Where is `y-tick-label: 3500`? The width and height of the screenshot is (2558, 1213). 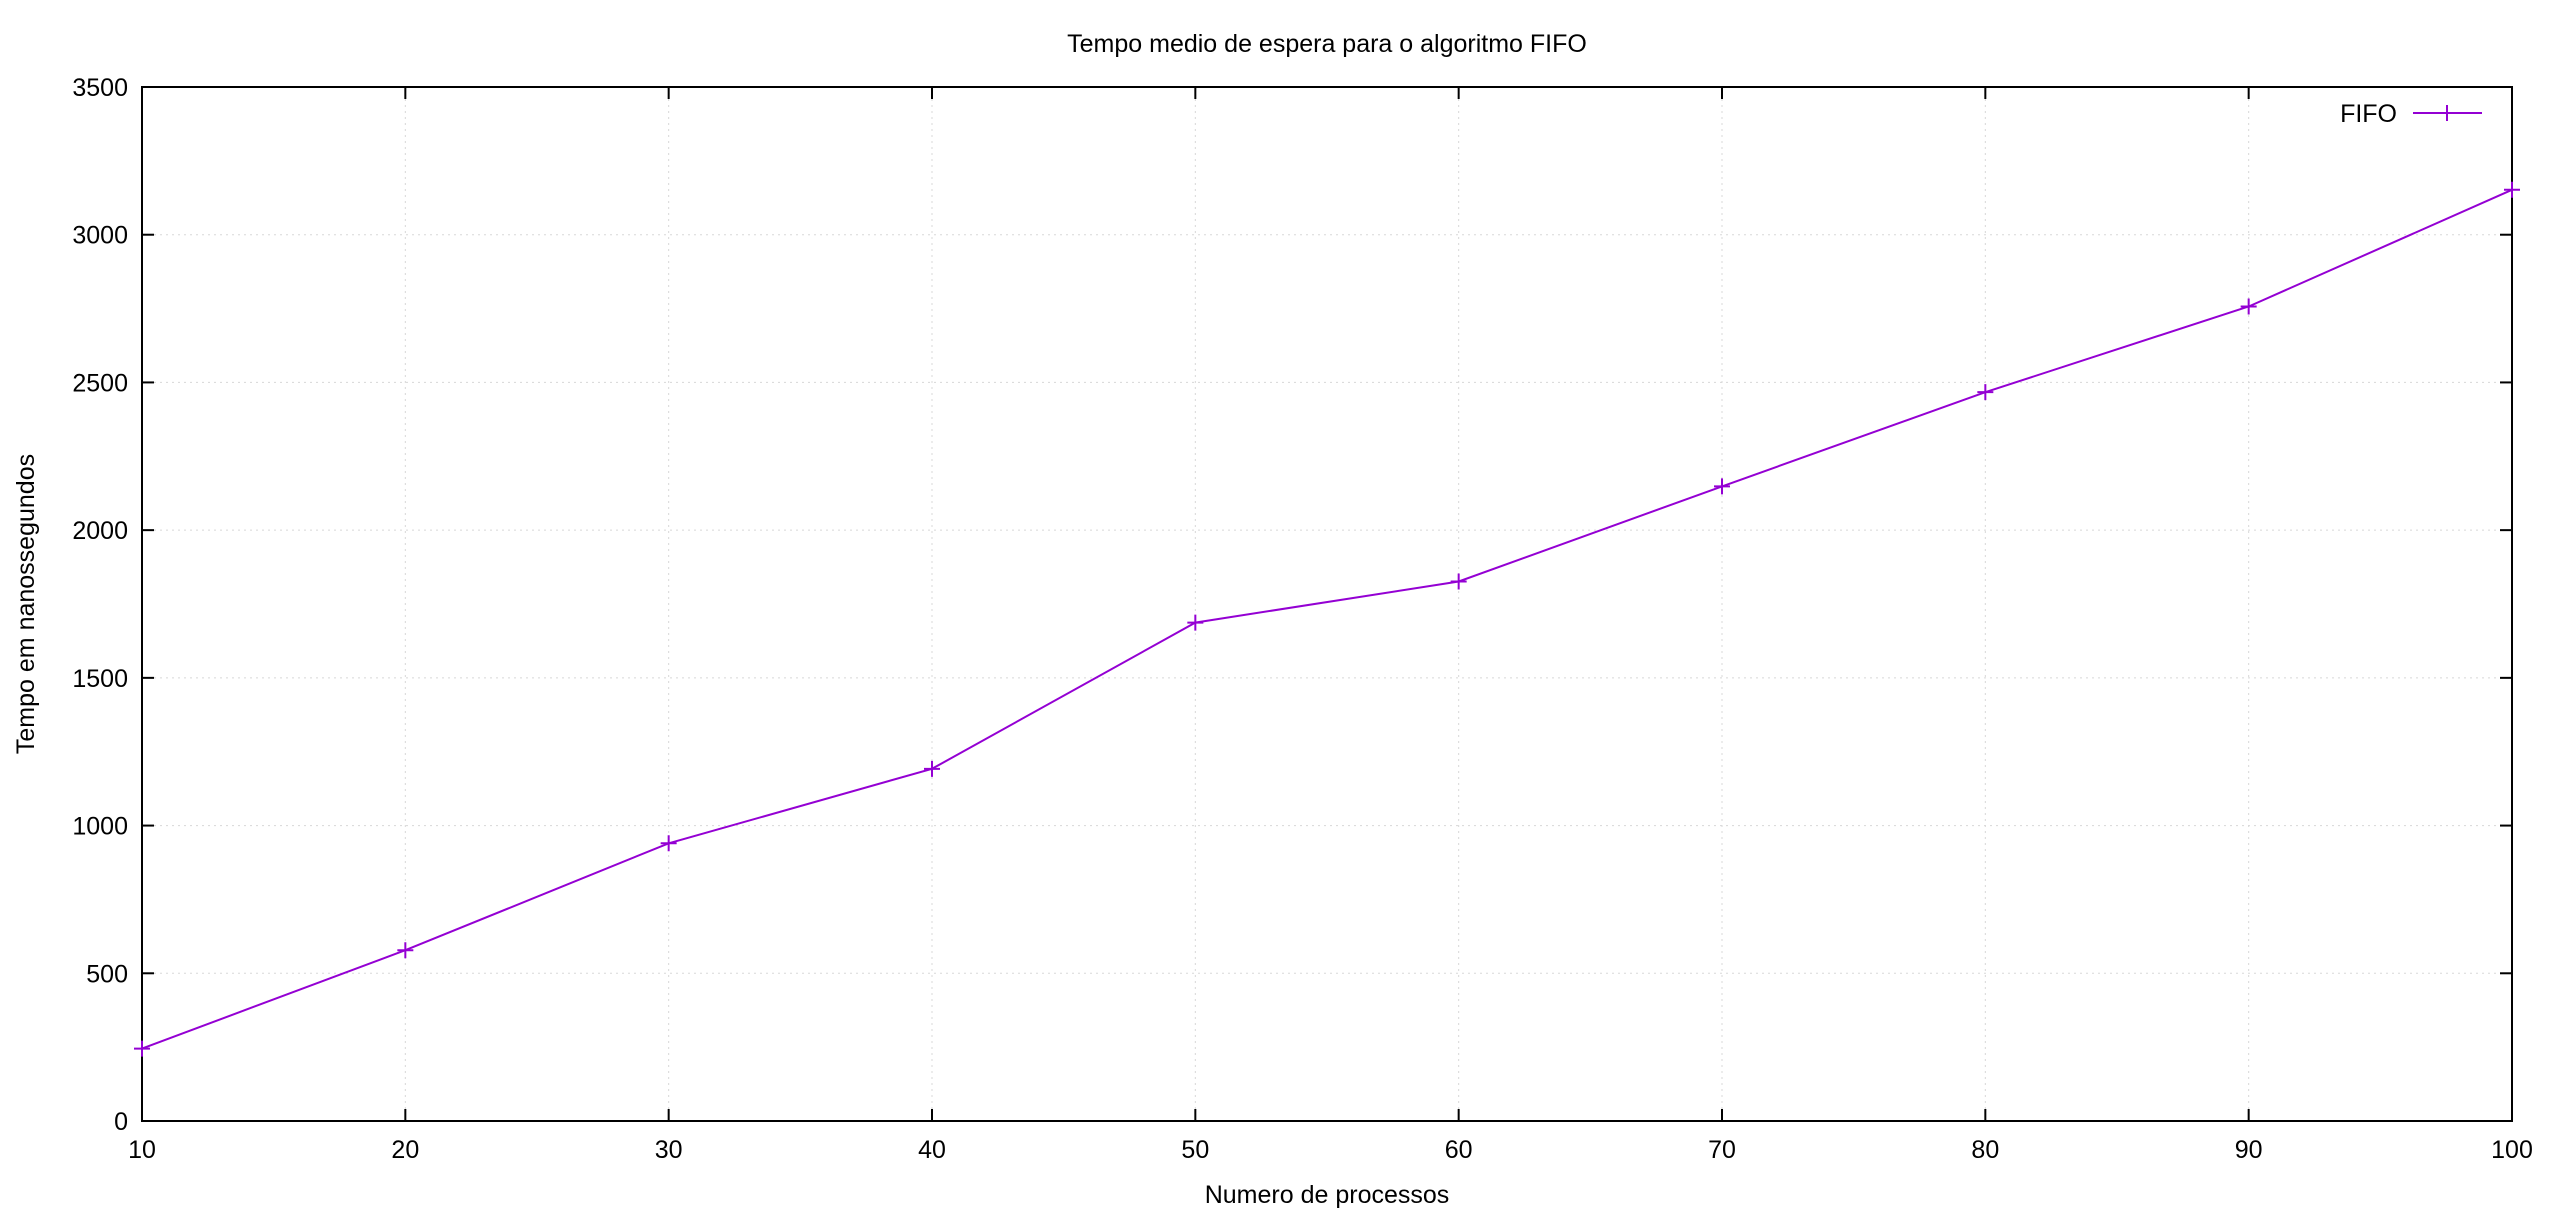
y-tick-label: 3500 is located at coordinates (100, 88).